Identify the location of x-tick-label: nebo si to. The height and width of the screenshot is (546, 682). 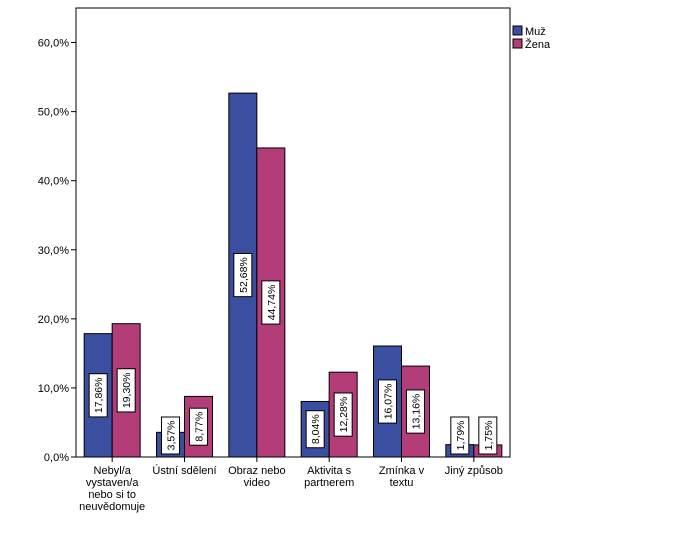
(112, 495).